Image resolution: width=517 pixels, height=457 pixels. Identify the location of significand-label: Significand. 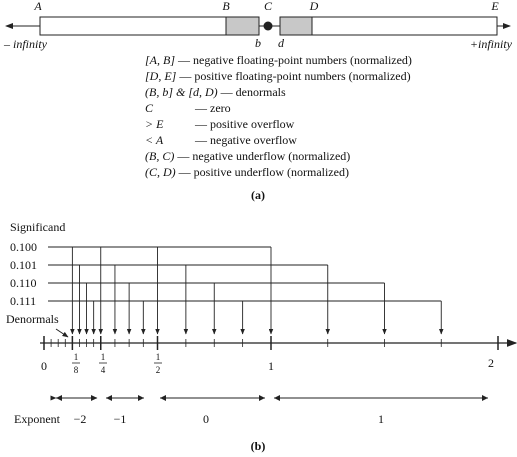
(37, 227).